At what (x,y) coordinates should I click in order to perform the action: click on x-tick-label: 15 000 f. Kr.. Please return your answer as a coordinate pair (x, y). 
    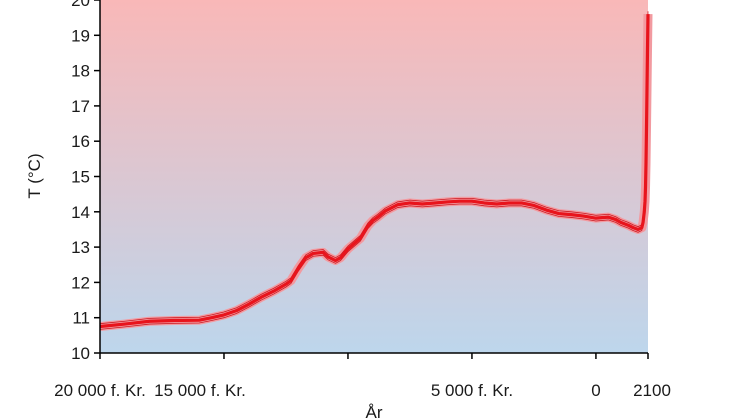
    Looking at the image, I should click on (200, 390).